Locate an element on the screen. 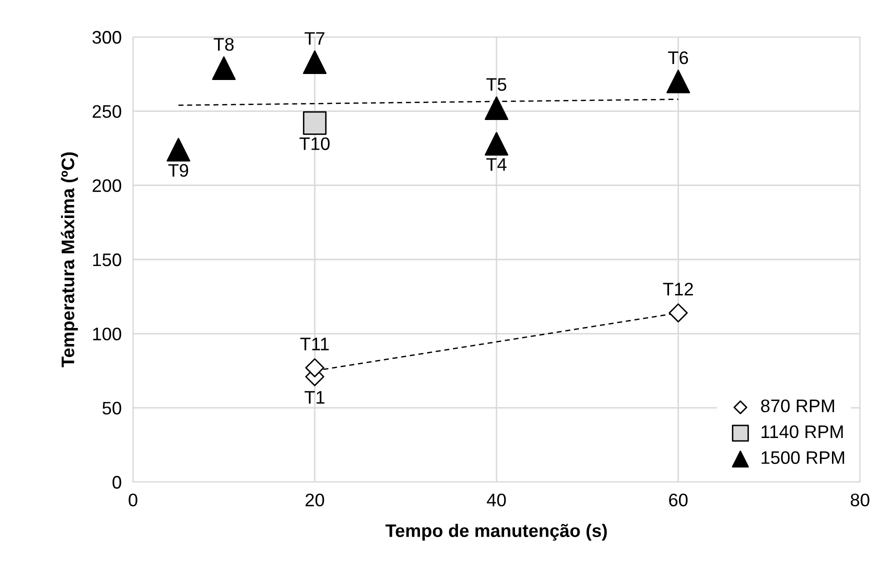 This screenshot has width=880, height=574. y-tick-label: 150 is located at coordinates (107, 259).